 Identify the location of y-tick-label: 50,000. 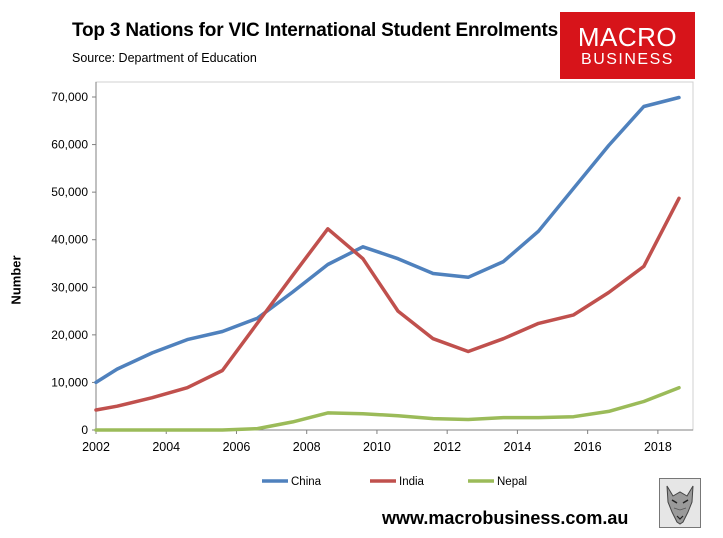
(69, 192).